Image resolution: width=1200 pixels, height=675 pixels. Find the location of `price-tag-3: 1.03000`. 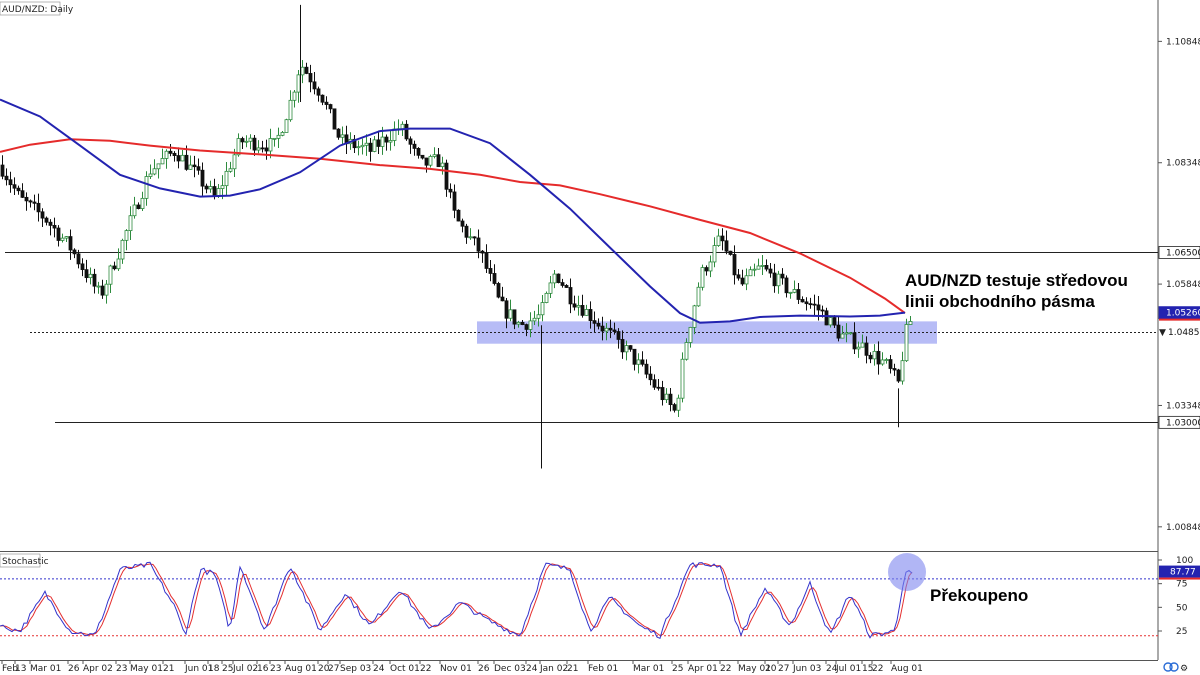

price-tag-3: 1.03000 is located at coordinates (1179, 422).